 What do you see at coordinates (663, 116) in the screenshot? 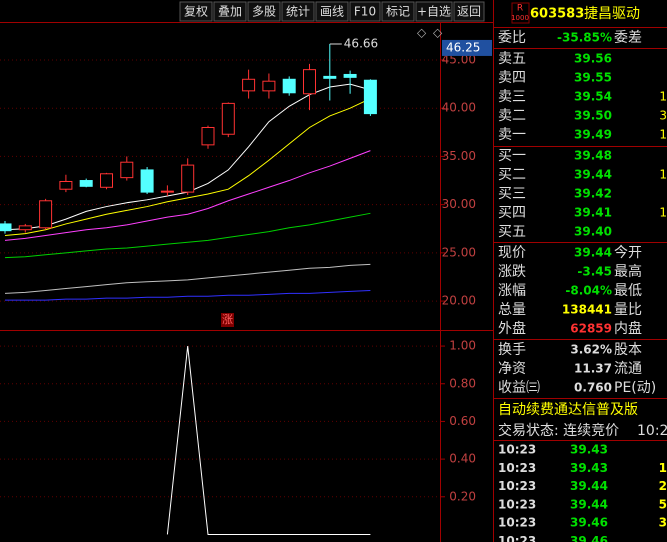
I see `row-volume: 3` at bounding box center [663, 116].